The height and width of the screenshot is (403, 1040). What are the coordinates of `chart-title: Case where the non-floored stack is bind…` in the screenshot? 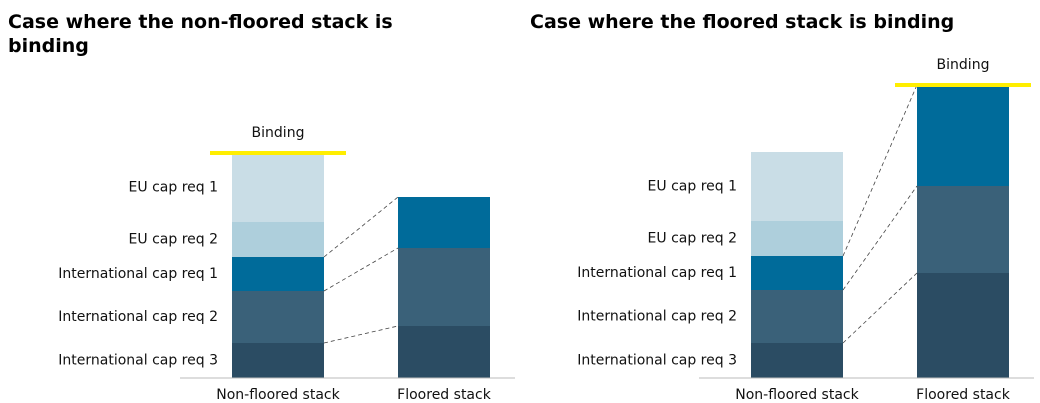 It's located at (200, 34).